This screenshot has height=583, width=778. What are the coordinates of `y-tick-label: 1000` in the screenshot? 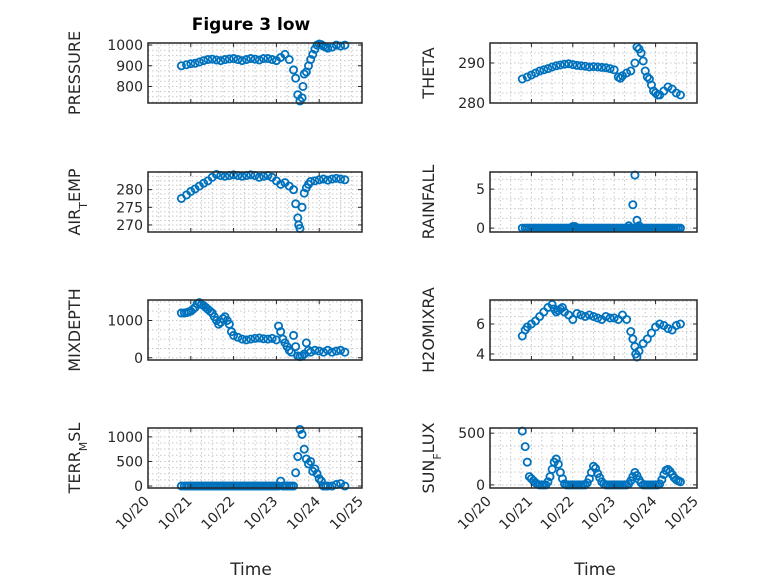 It's located at (125, 321).